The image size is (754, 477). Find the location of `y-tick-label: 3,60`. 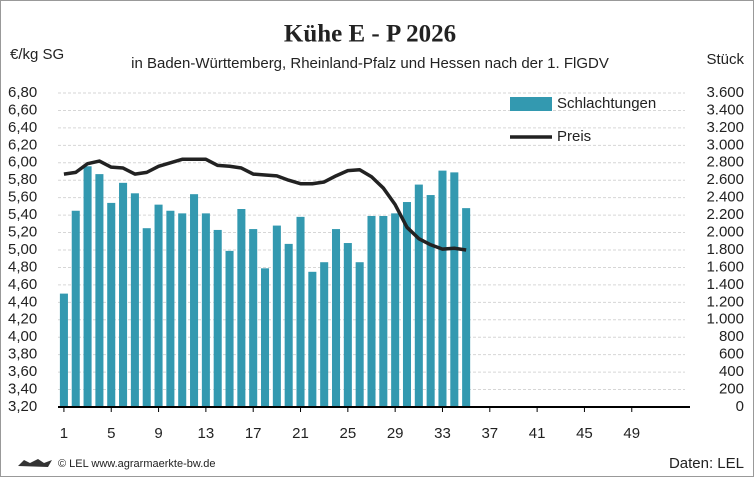

y-tick-label: 3,60 is located at coordinates (22, 371).